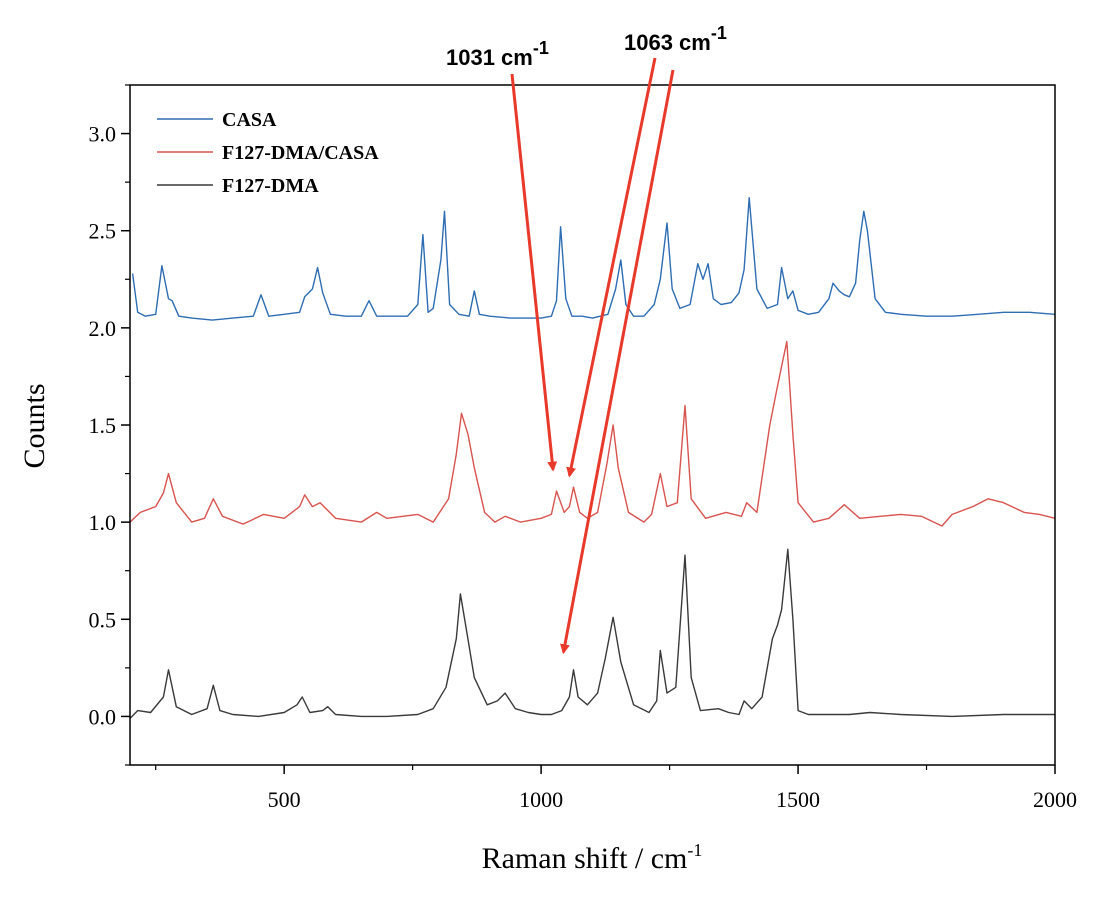 This screenshot has width=1096, height=908. What do you see at coordinates (694, 850) in the screenshot?
I see `x-axis-title-sup: -1` at bounding box center [694, 850].